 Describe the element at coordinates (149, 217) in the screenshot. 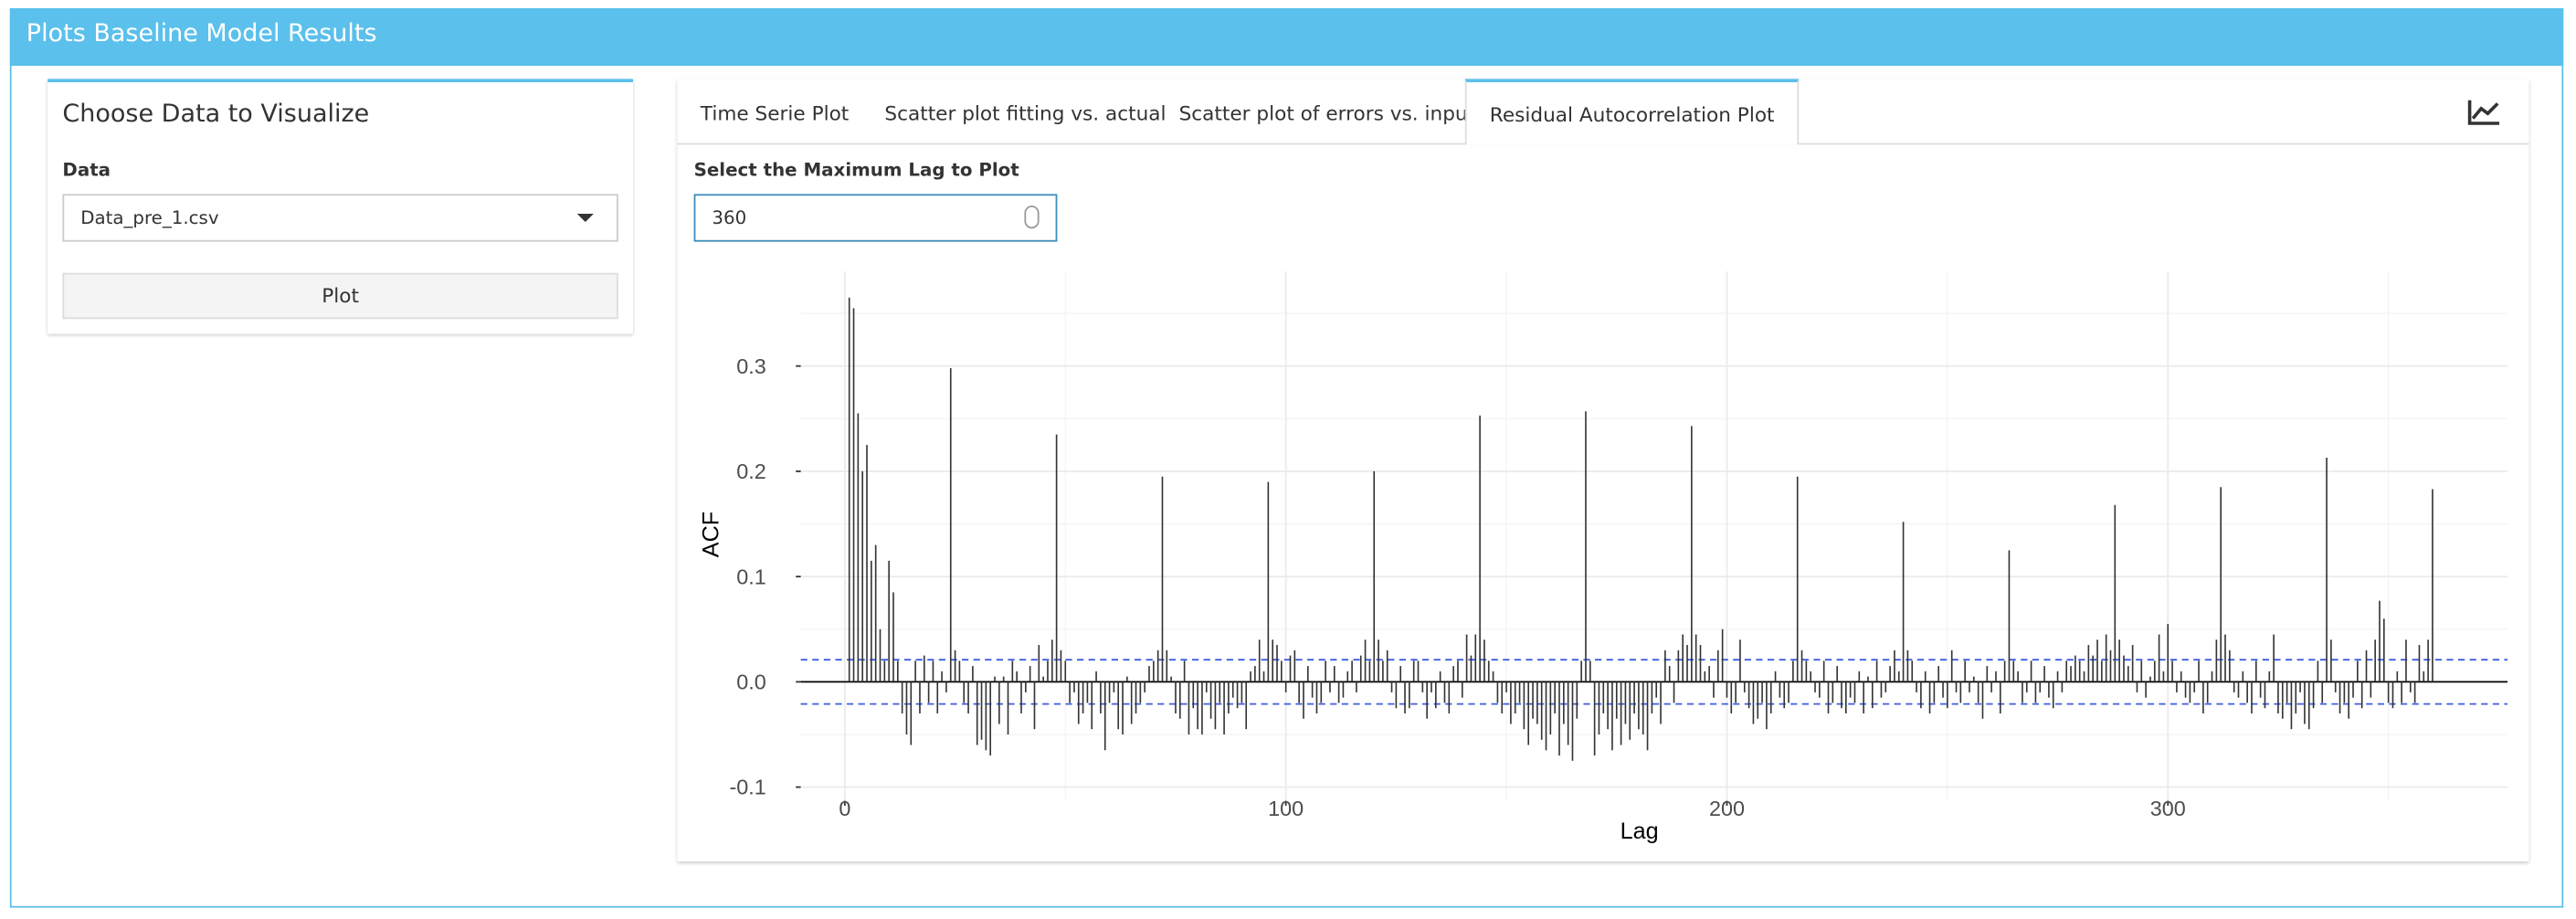

I see `select-value: Data_pre_1.csv` at that location.